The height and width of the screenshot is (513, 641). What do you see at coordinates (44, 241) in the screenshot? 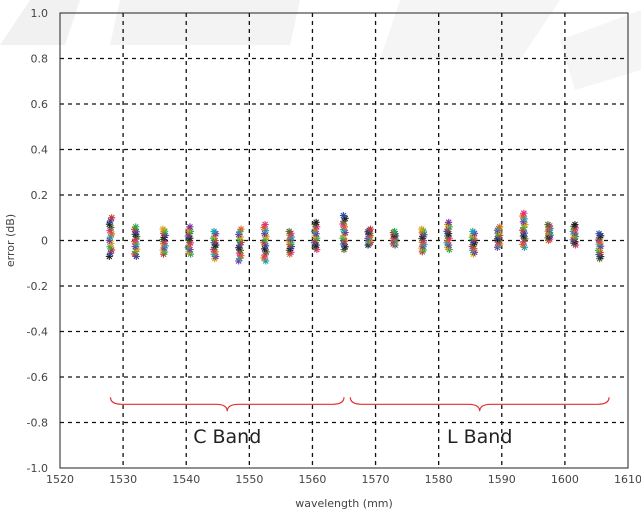
I see `y-tick-label: 0` at bounding box center [44, 241].